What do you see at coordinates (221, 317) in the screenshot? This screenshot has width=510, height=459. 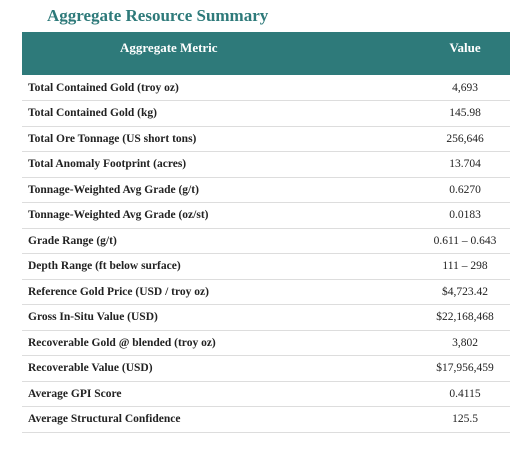 I see `metric-cell: Gross In-Situ Value (USD)` at bounding box center [221, 317].